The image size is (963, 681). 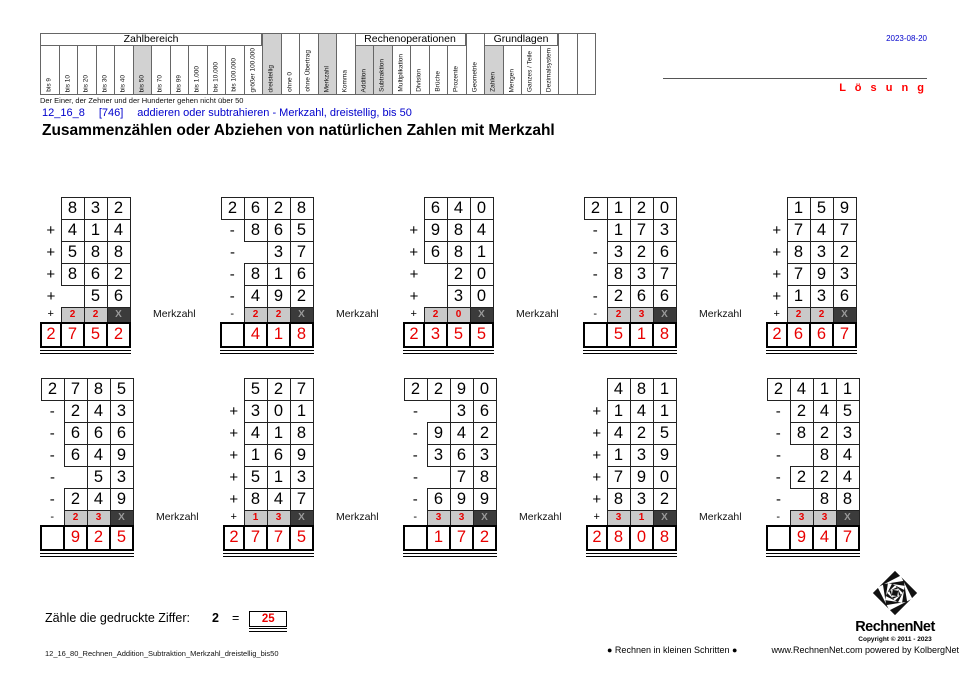 What do you see at coordinates (435, 334) in the screenshot?
I see `result-cell: 3` at bounding box center [435, 334].